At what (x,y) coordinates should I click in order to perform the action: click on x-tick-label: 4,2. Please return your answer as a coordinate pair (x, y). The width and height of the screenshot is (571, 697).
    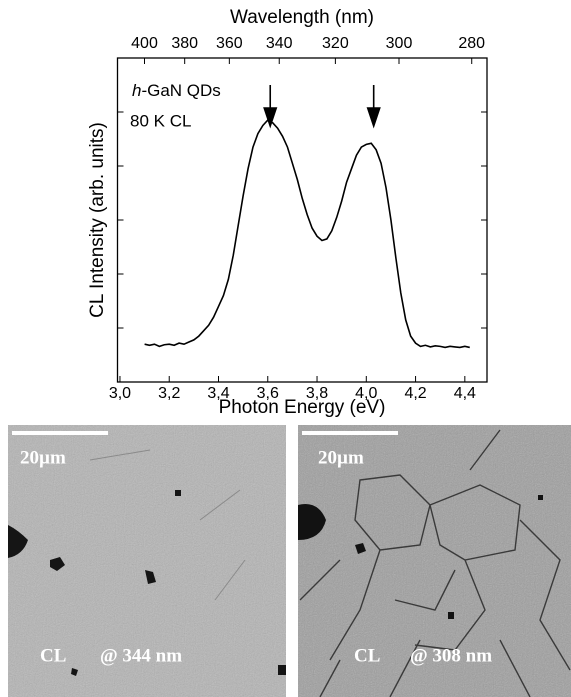
    Looking at the image, I should click on (415, 393).